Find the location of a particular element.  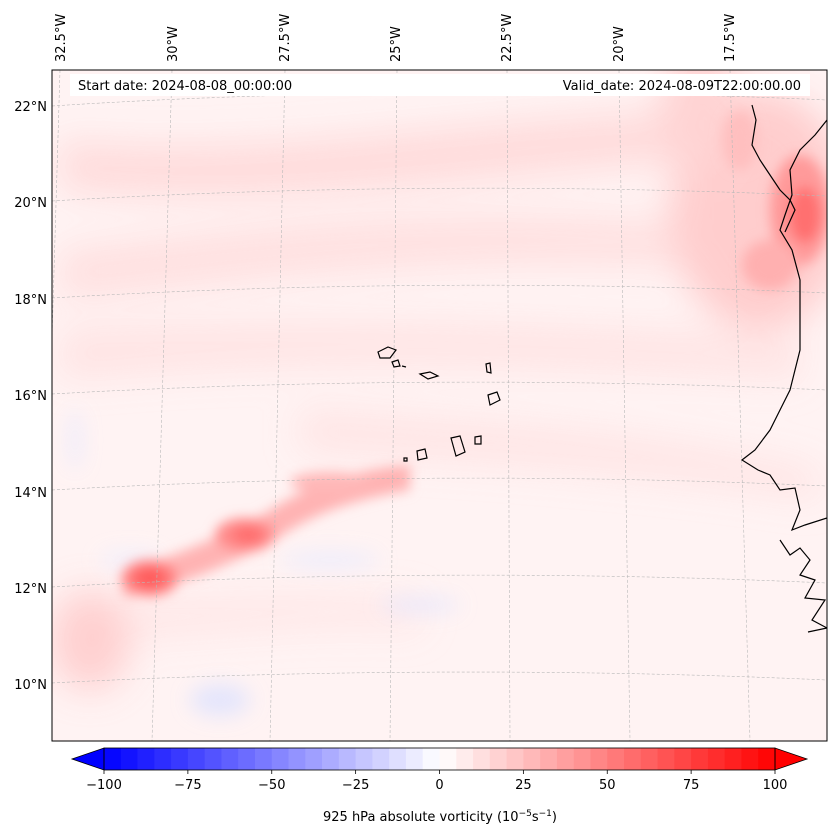

lon-label: 27.5°W is located at coordinates (285, 38).